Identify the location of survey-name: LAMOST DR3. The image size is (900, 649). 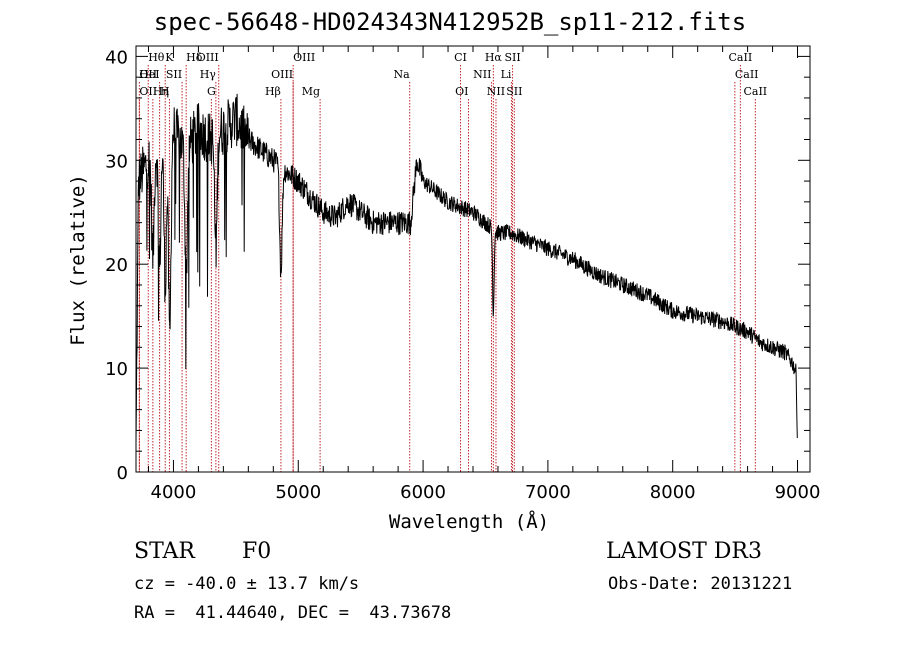
(684, 551).